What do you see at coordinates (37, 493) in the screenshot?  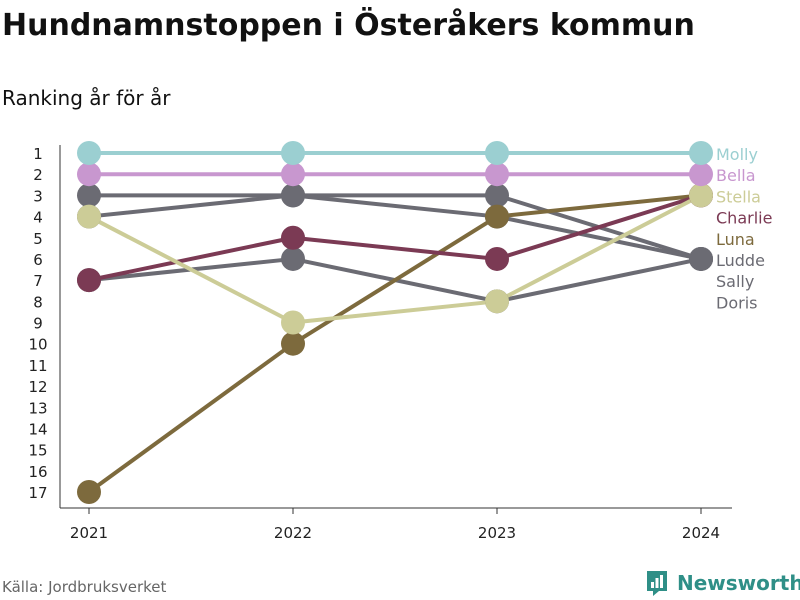 I see `y-tick-label: 17` at bounding box center [37, 493].